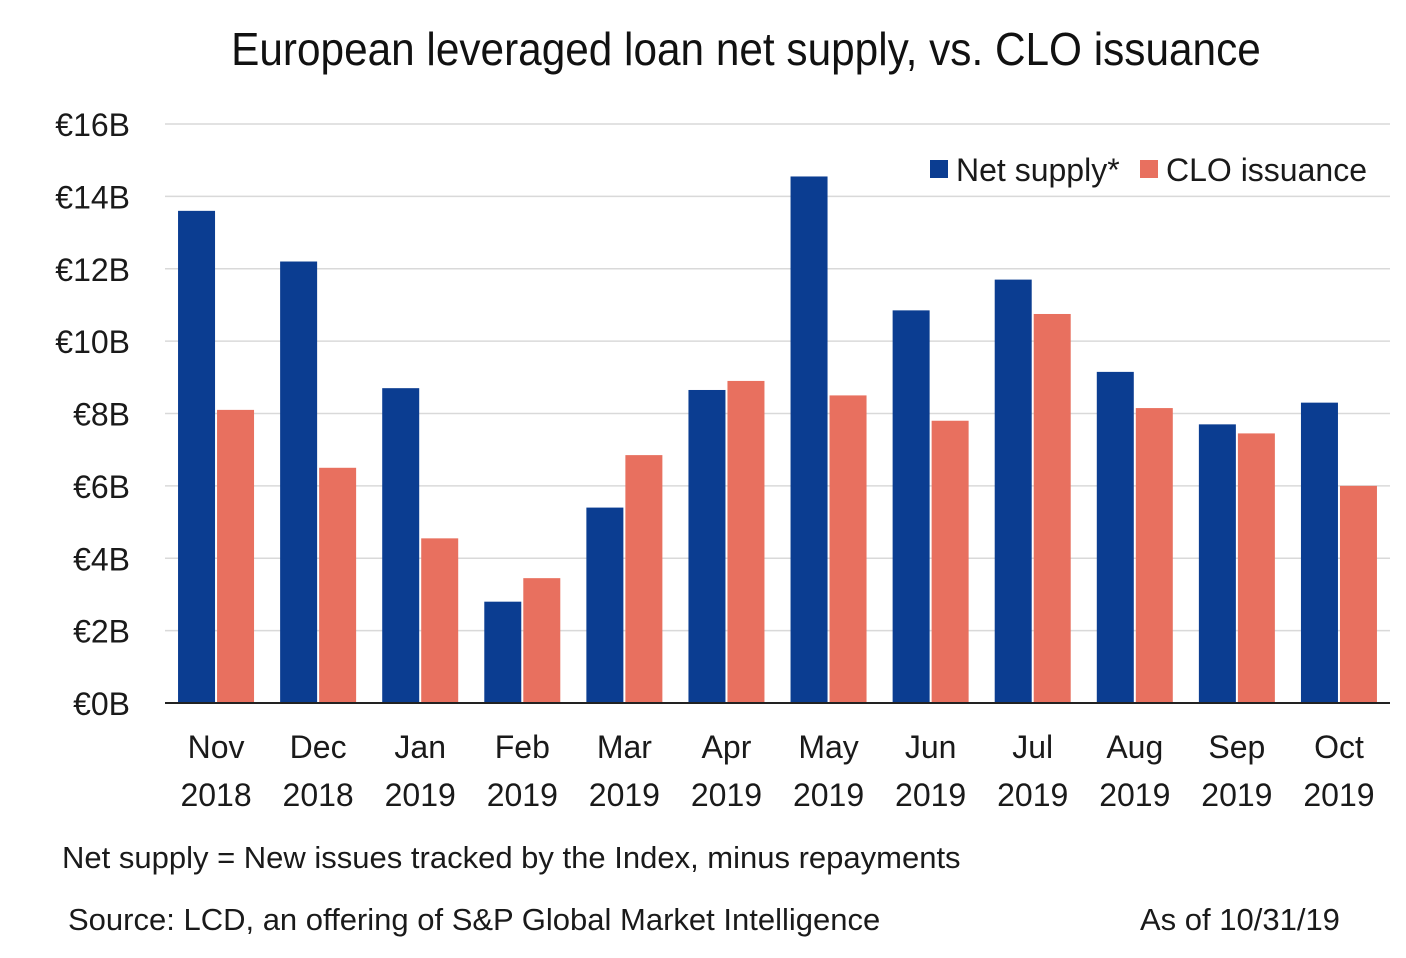 Image resolution: width=1406 pixels, height=958 pixels. Describe the element at coordinates (1266, 170) in the screenshot. I see `legend-label: CLO issuance` at that location.